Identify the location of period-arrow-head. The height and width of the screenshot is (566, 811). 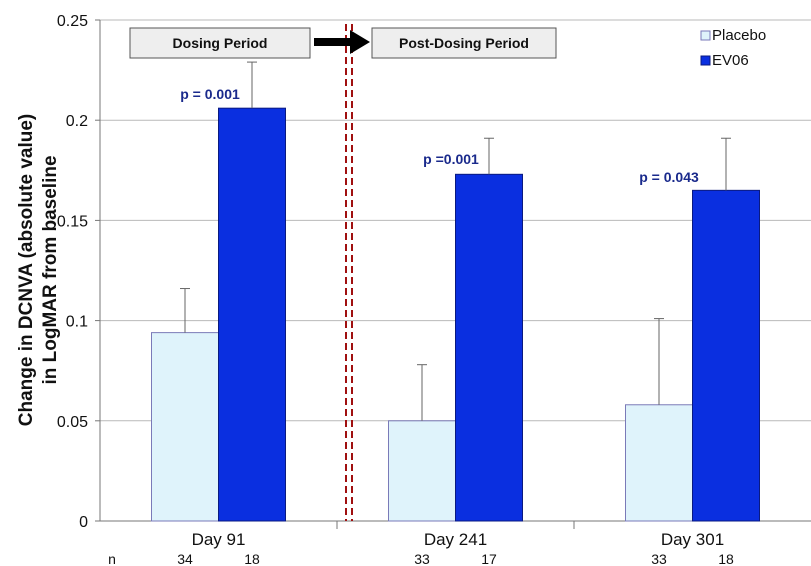
(360, 42).